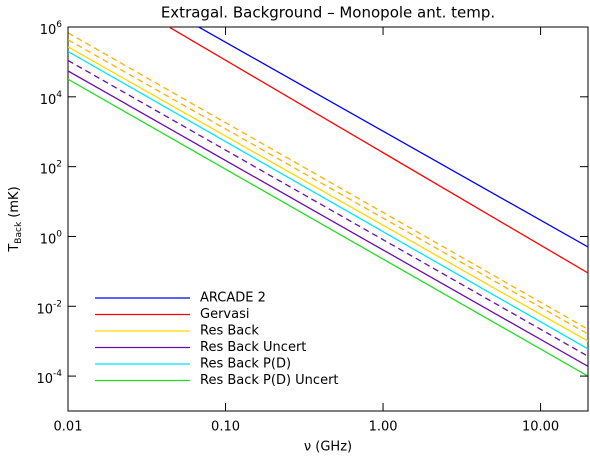 The width and height of the screenshot is (590, 459). What do you see at coordinates (225, 427) in the screenshot?
I see `x-tick-label: 0.10` at bounding box center [225, 427].